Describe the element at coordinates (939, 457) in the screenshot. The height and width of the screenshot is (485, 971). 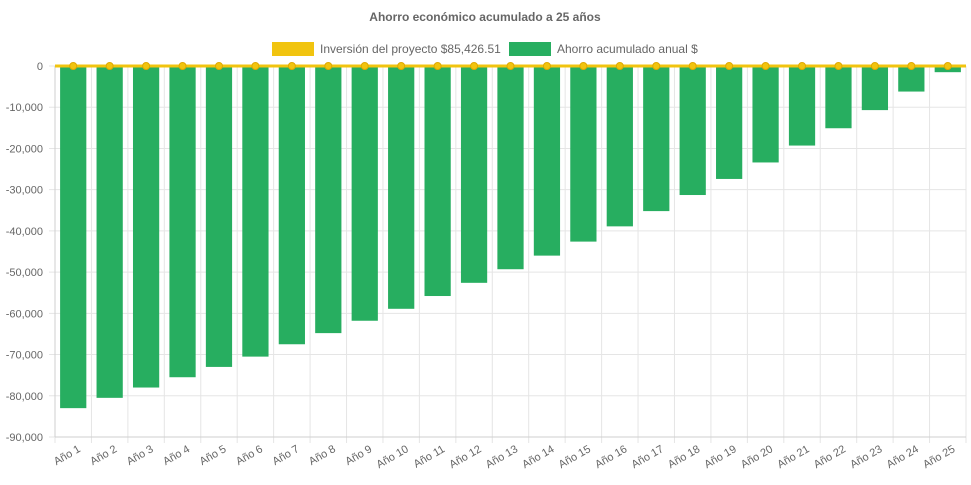
I see `x-tick-label: Año 25` at that location.